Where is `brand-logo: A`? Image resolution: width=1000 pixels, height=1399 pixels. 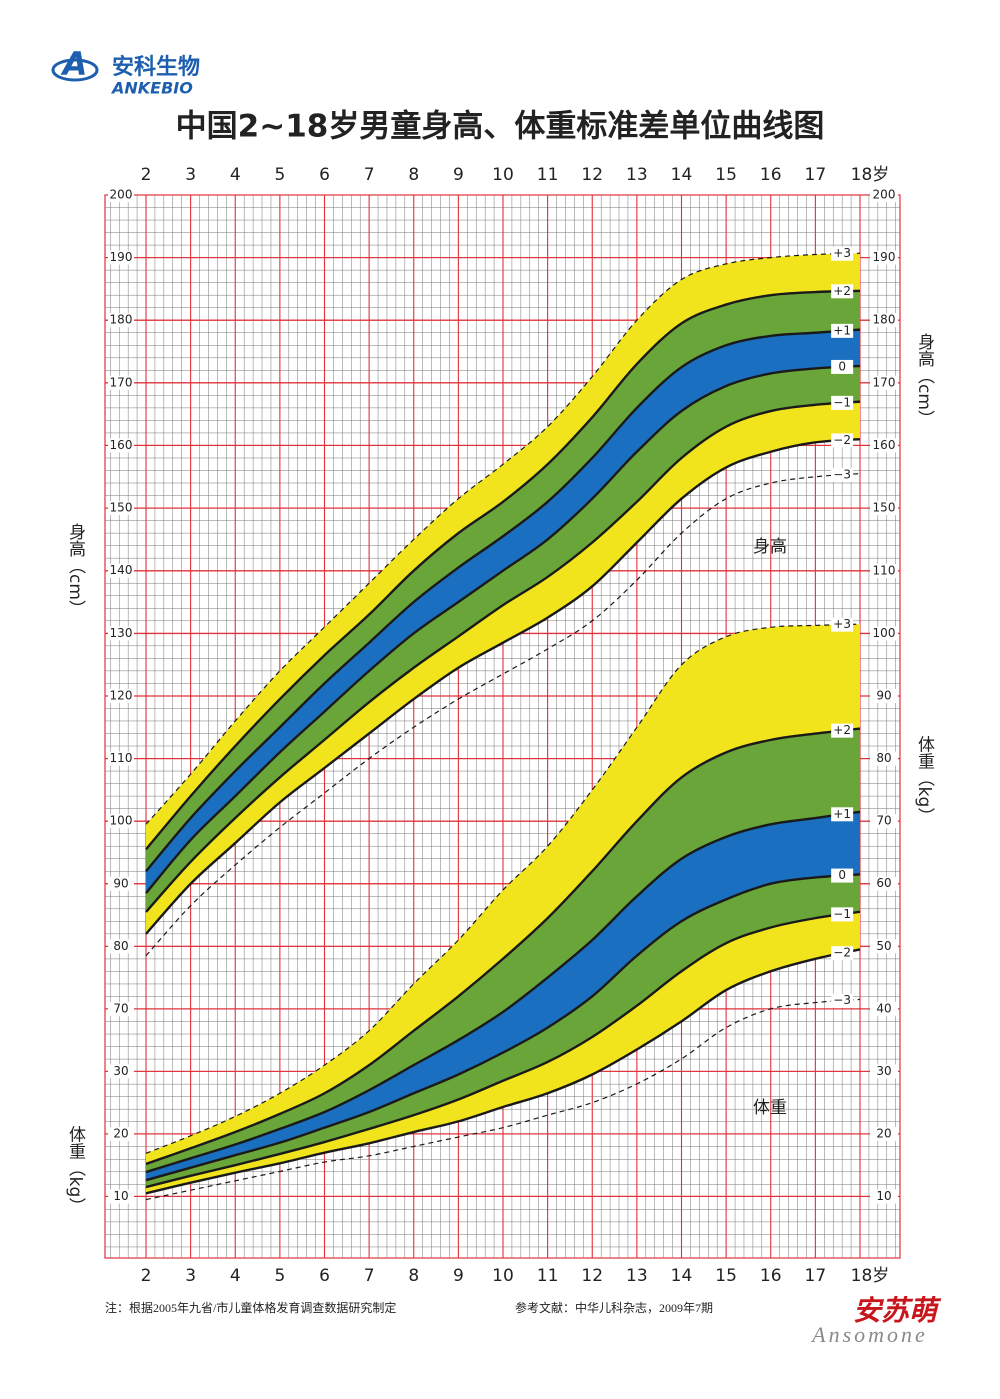 brand-logo: A is located at coordinates (75, 64).